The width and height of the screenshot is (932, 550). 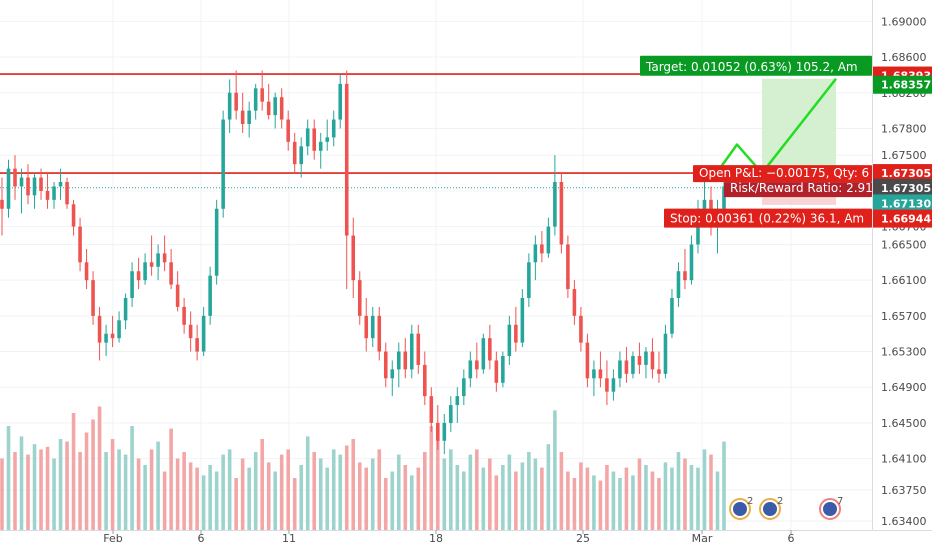 What do you see at coordinates (904, 316) in the screenshot?
I see `y-tick-label: 1.65700` at bounding box center [904, 316].